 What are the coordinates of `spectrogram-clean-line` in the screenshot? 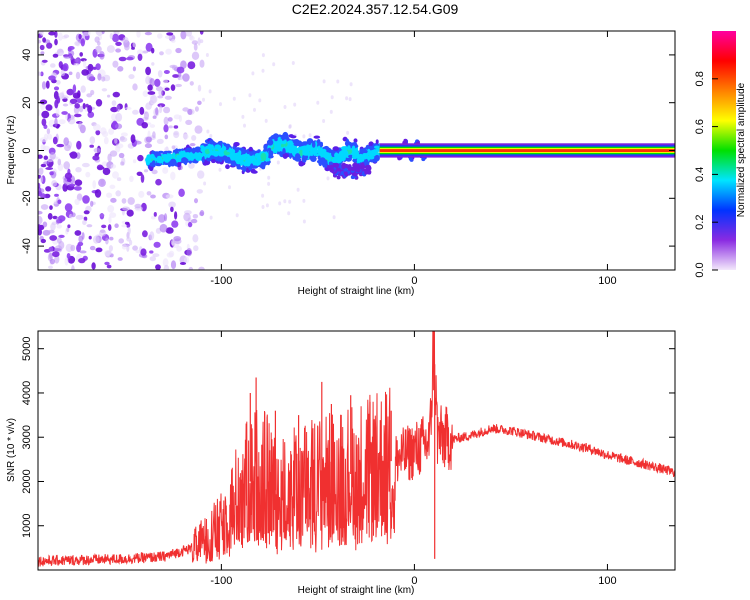 It's located at (527, 150).